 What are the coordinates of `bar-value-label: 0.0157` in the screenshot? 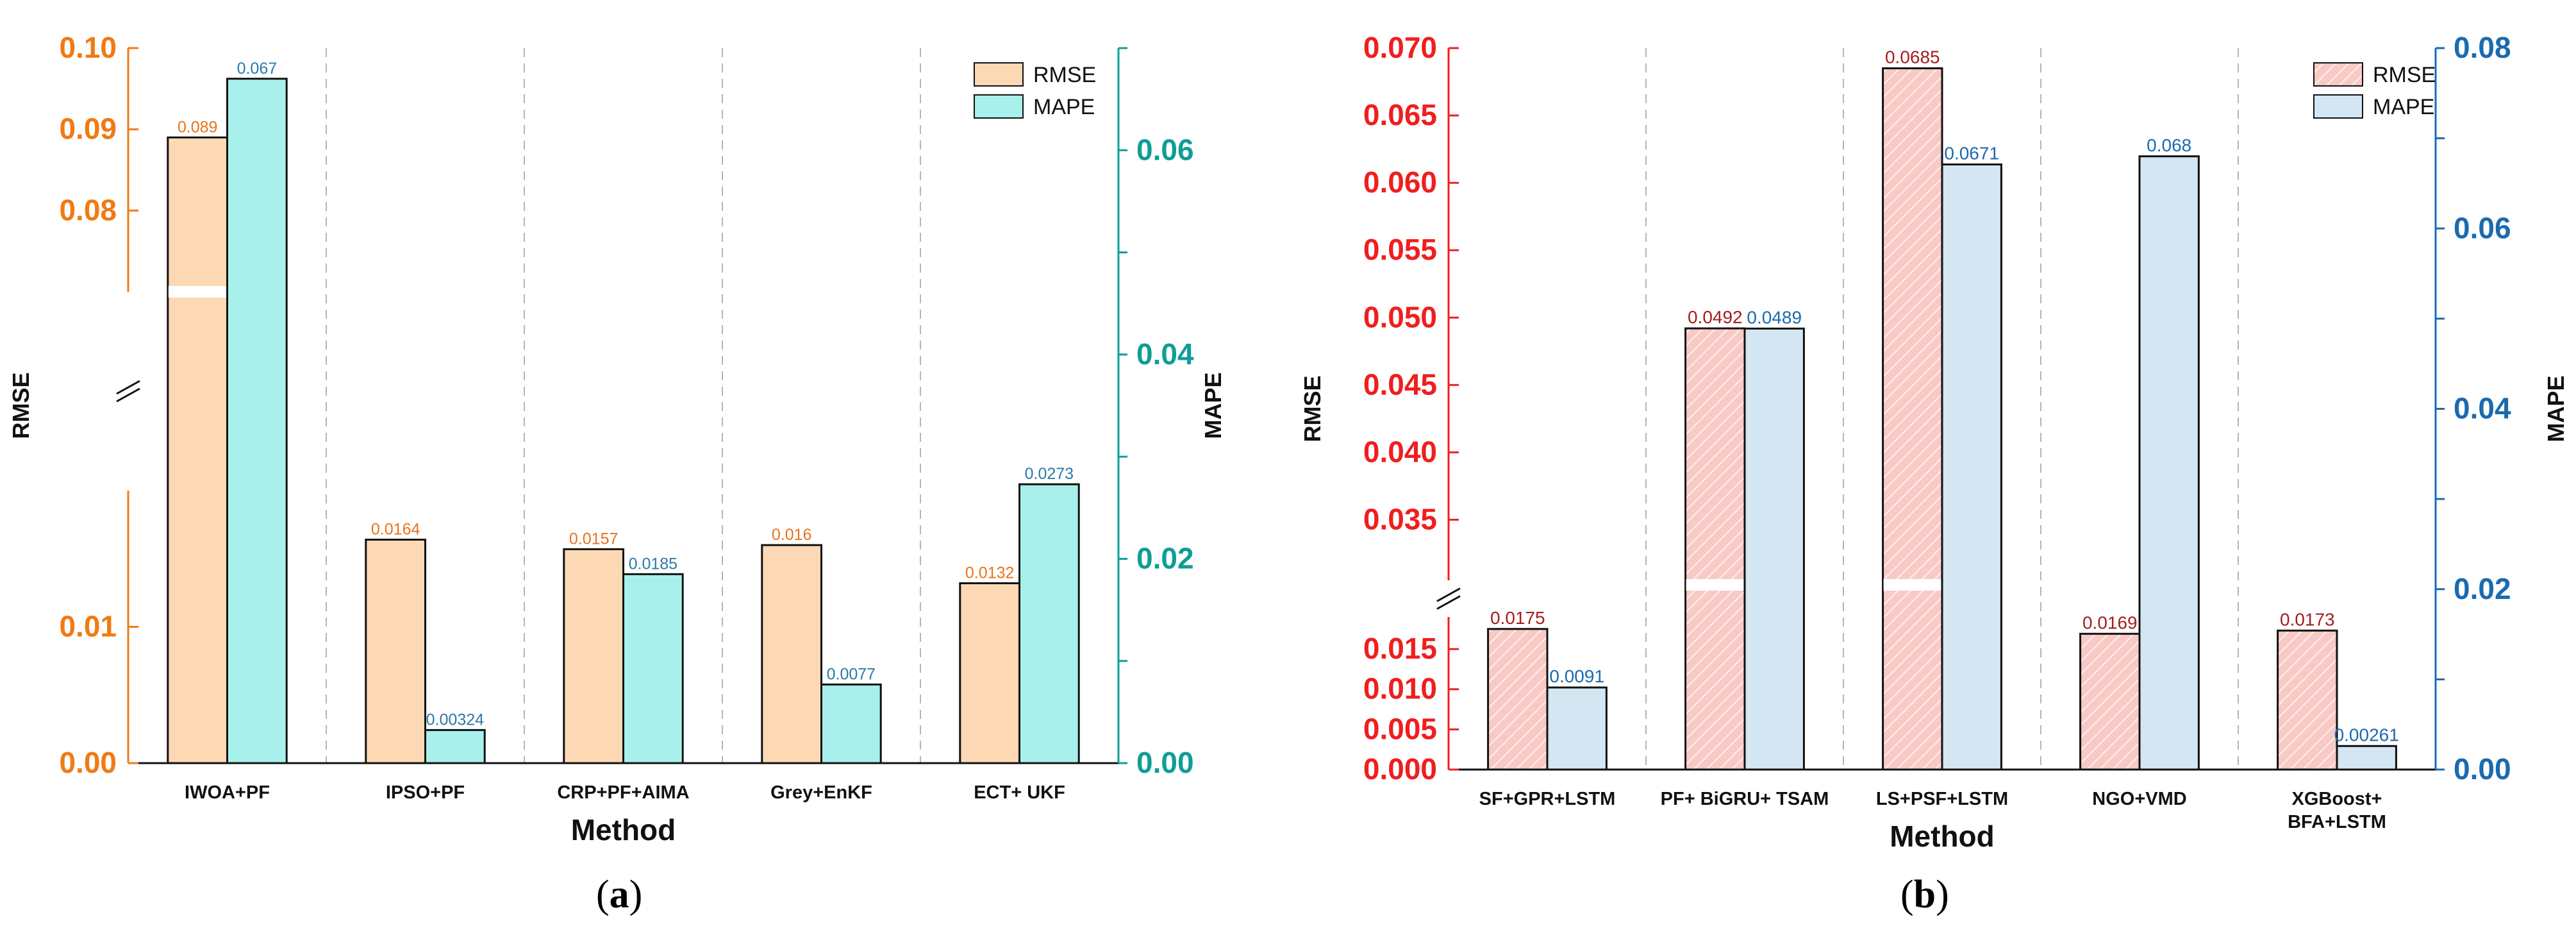 It's located at (594, 539).